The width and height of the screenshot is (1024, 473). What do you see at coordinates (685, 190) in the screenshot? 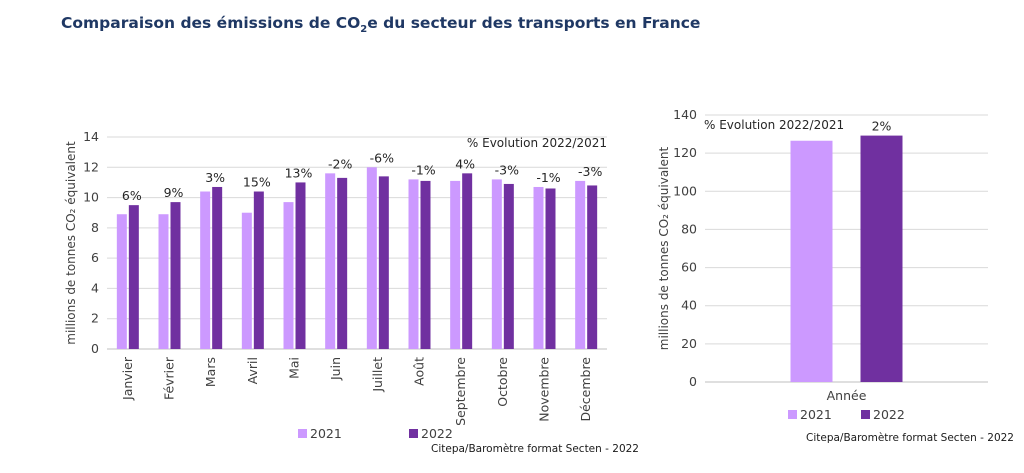
I see `y-tick-label: 100` at bounding box center [685, 190].